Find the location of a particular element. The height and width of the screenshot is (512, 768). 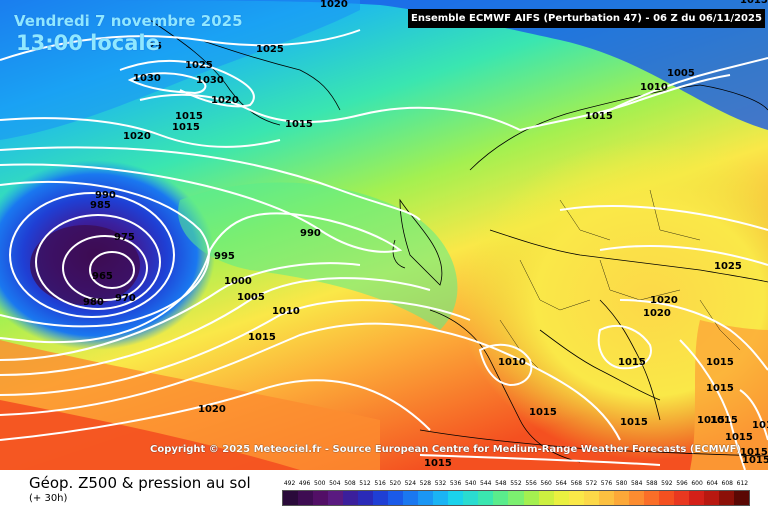

north-africa-coast is located at coordinates (593, 443).